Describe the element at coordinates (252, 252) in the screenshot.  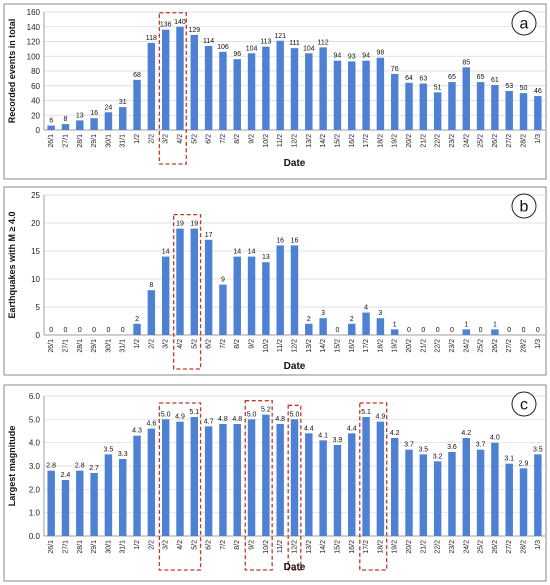
I see `data-label: 14` at that location.